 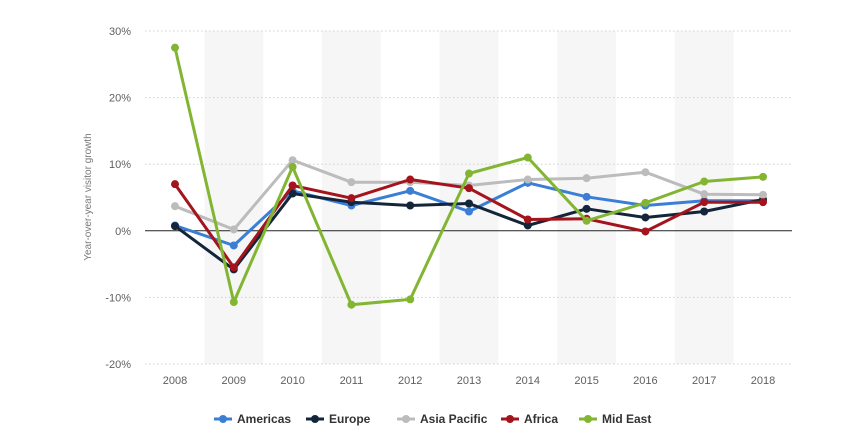 What do you see at coordinates (352, 381) in the screenshot?
I see `x-tick-label: 2011` at bounding box center [352, 381].